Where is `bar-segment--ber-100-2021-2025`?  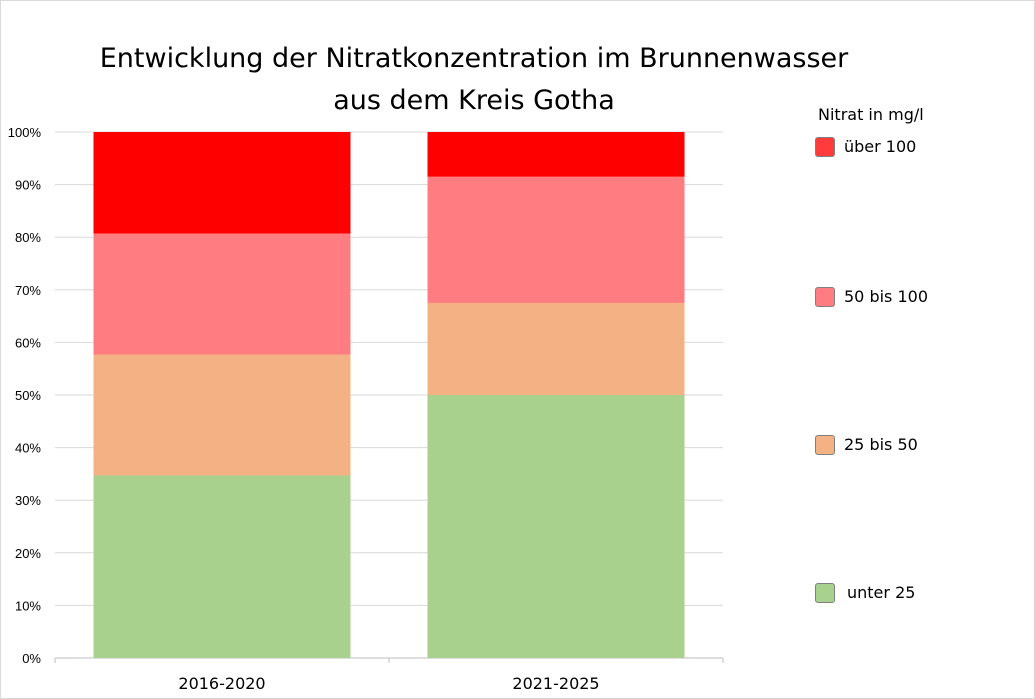 bar-segment--ber-100-2021-2025 is located at coordinates (556, 154).